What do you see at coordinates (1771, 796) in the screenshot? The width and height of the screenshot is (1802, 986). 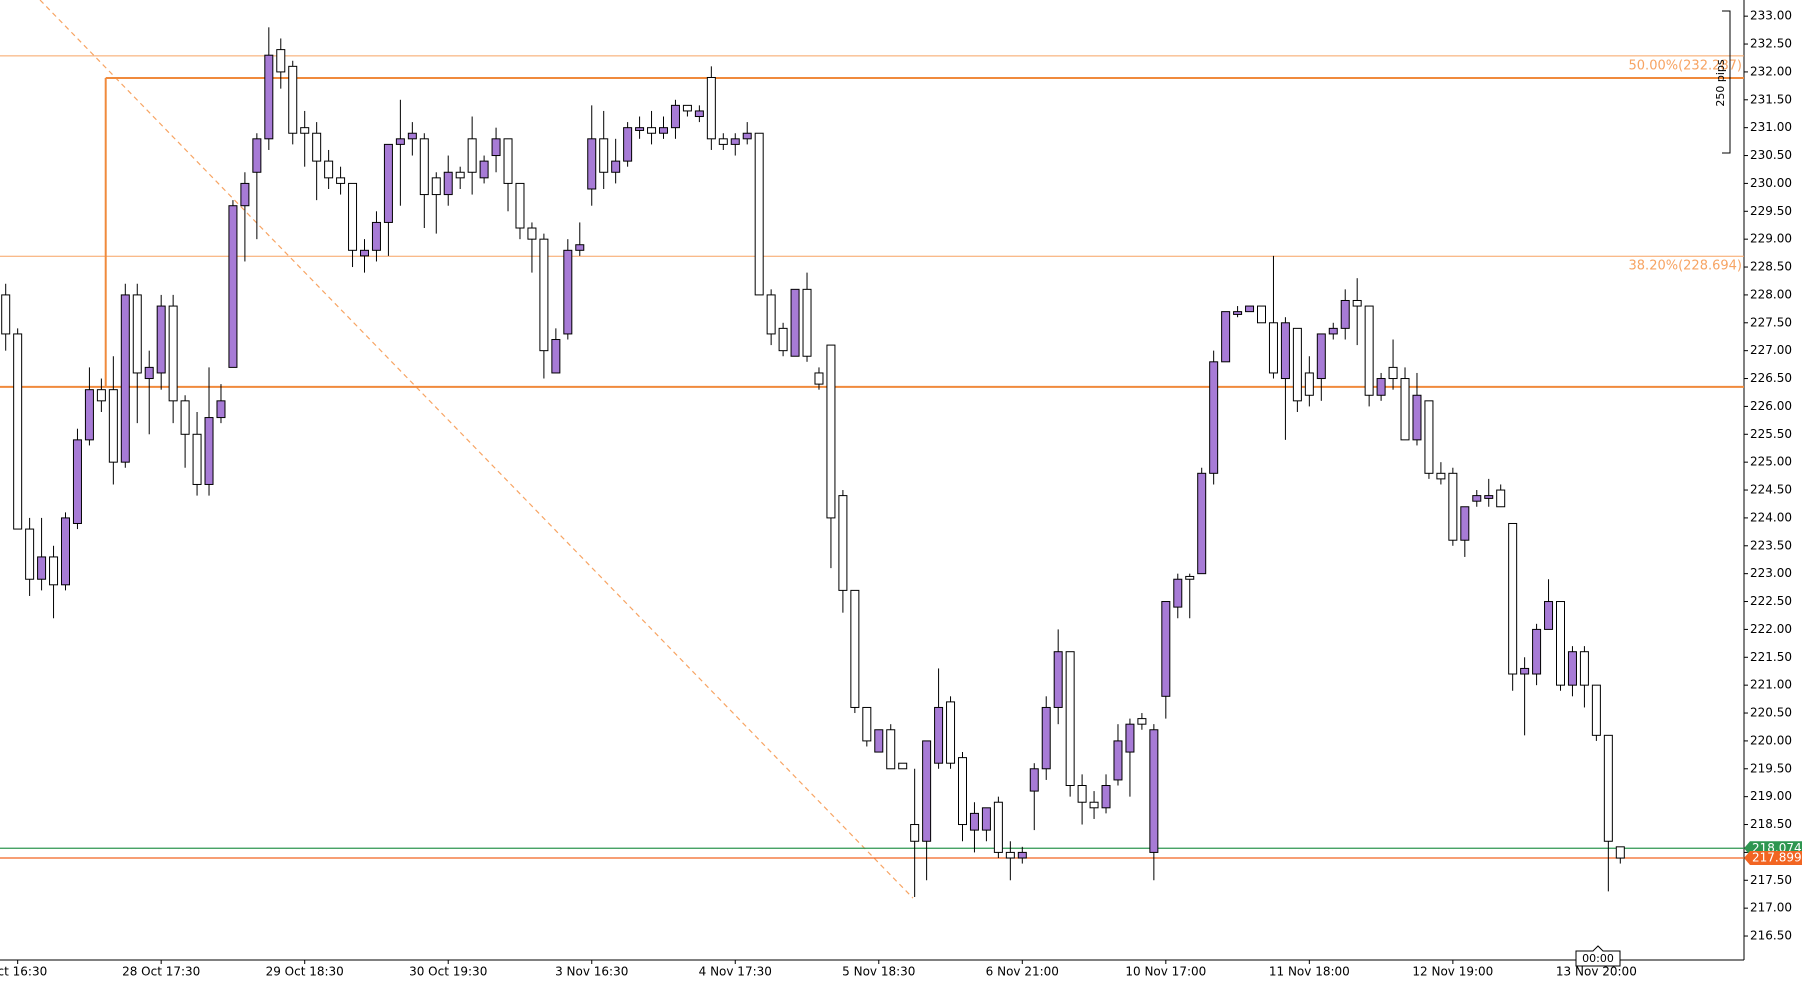 I see `y-tick-label: 219.00` at bounding box center [1771, 796].